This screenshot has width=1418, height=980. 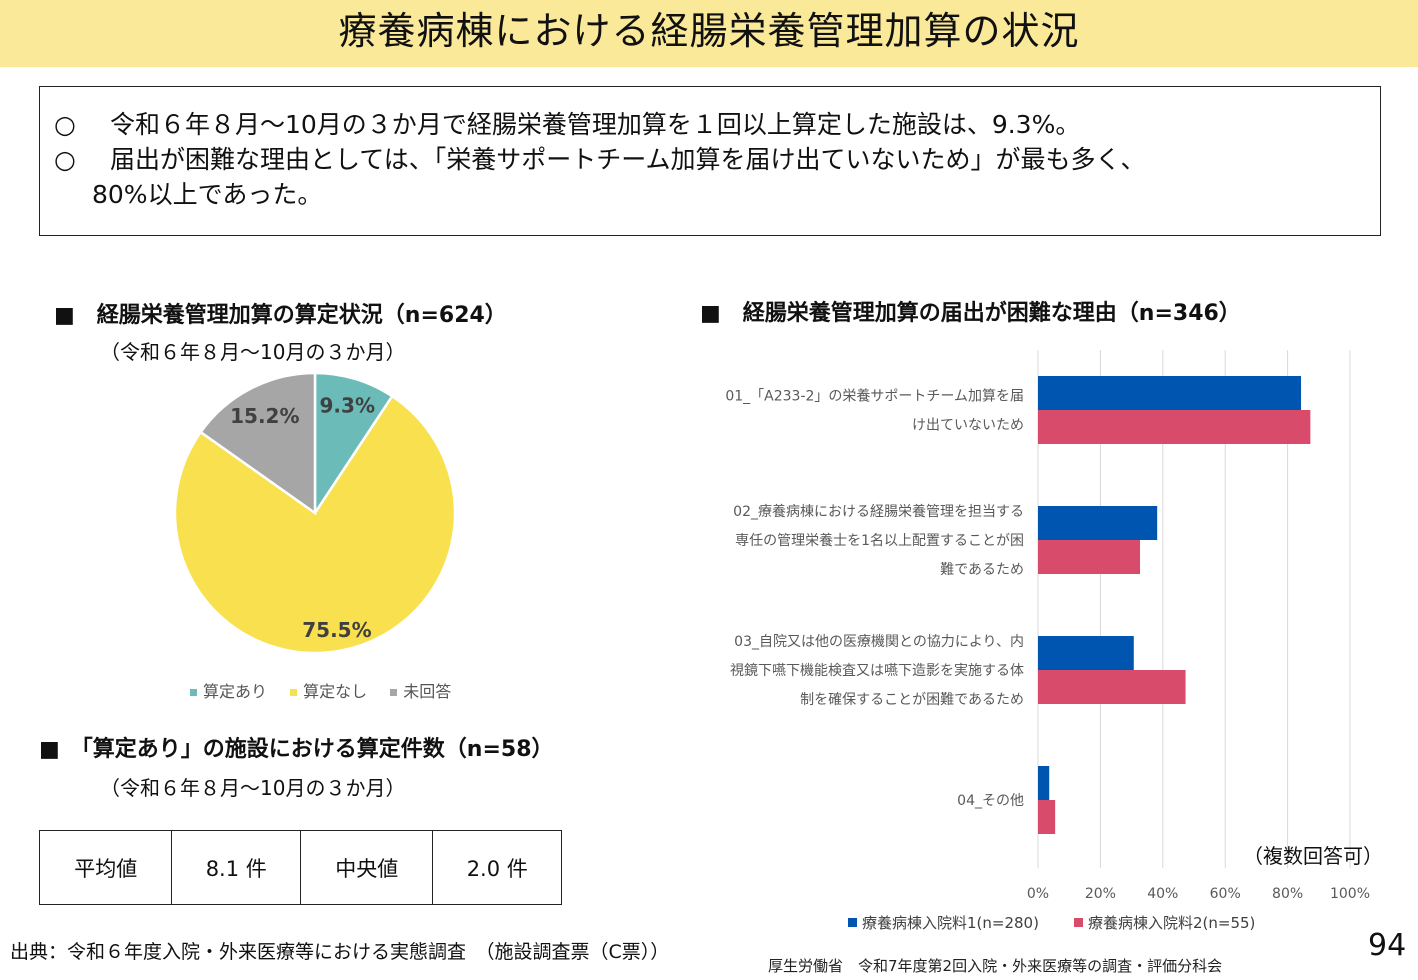 I want to click on table-cell-mean-label: 平均値, so click(x=105, y=867).